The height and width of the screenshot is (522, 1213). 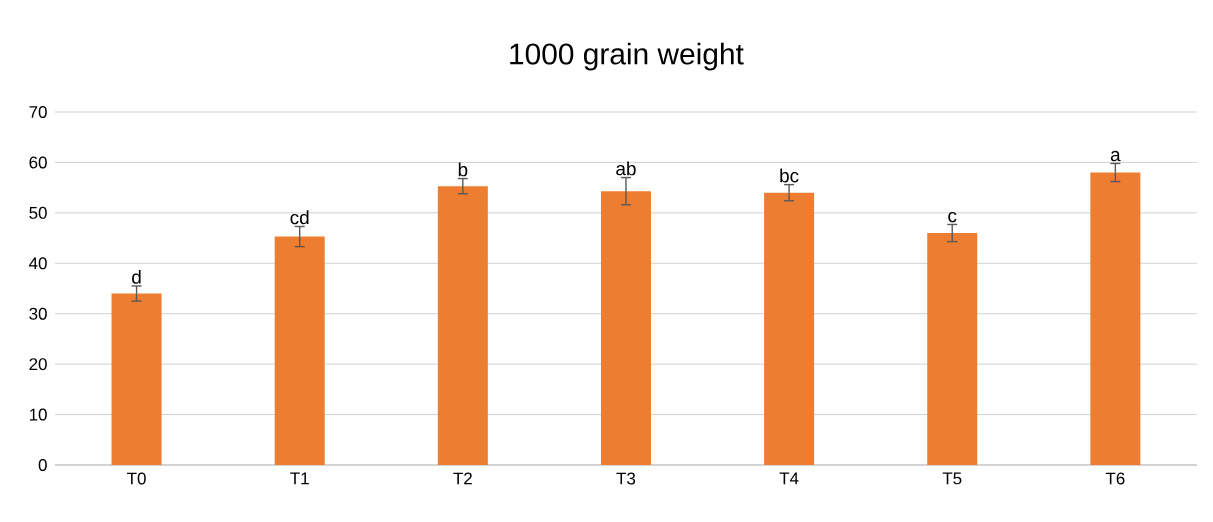 I want to click on annotation: ab, so click(x=626, y=168).